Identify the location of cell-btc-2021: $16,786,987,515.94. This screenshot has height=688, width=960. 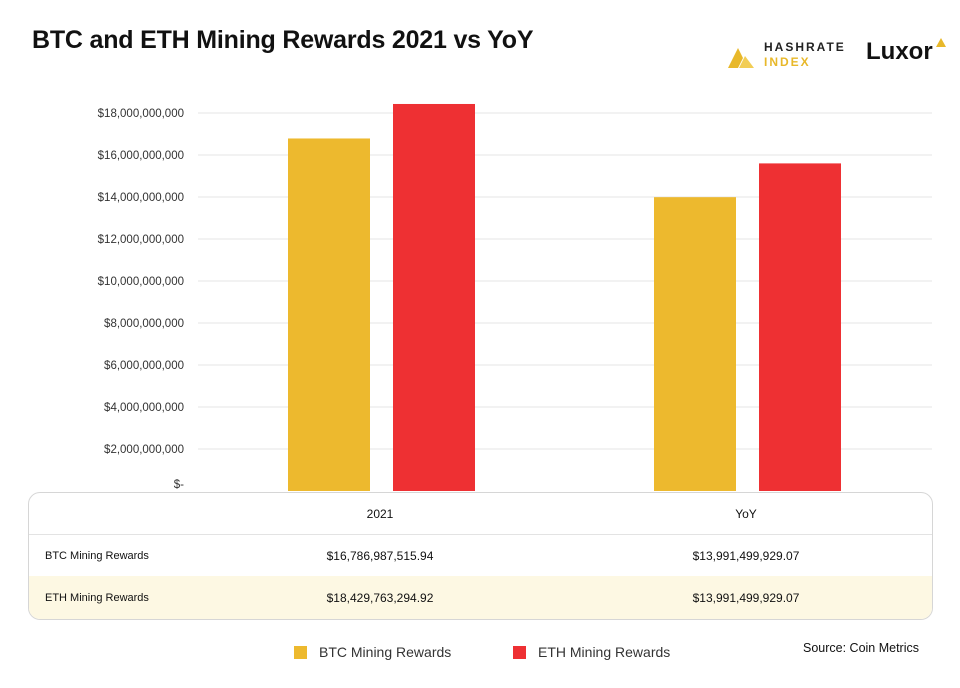
(380, 555).